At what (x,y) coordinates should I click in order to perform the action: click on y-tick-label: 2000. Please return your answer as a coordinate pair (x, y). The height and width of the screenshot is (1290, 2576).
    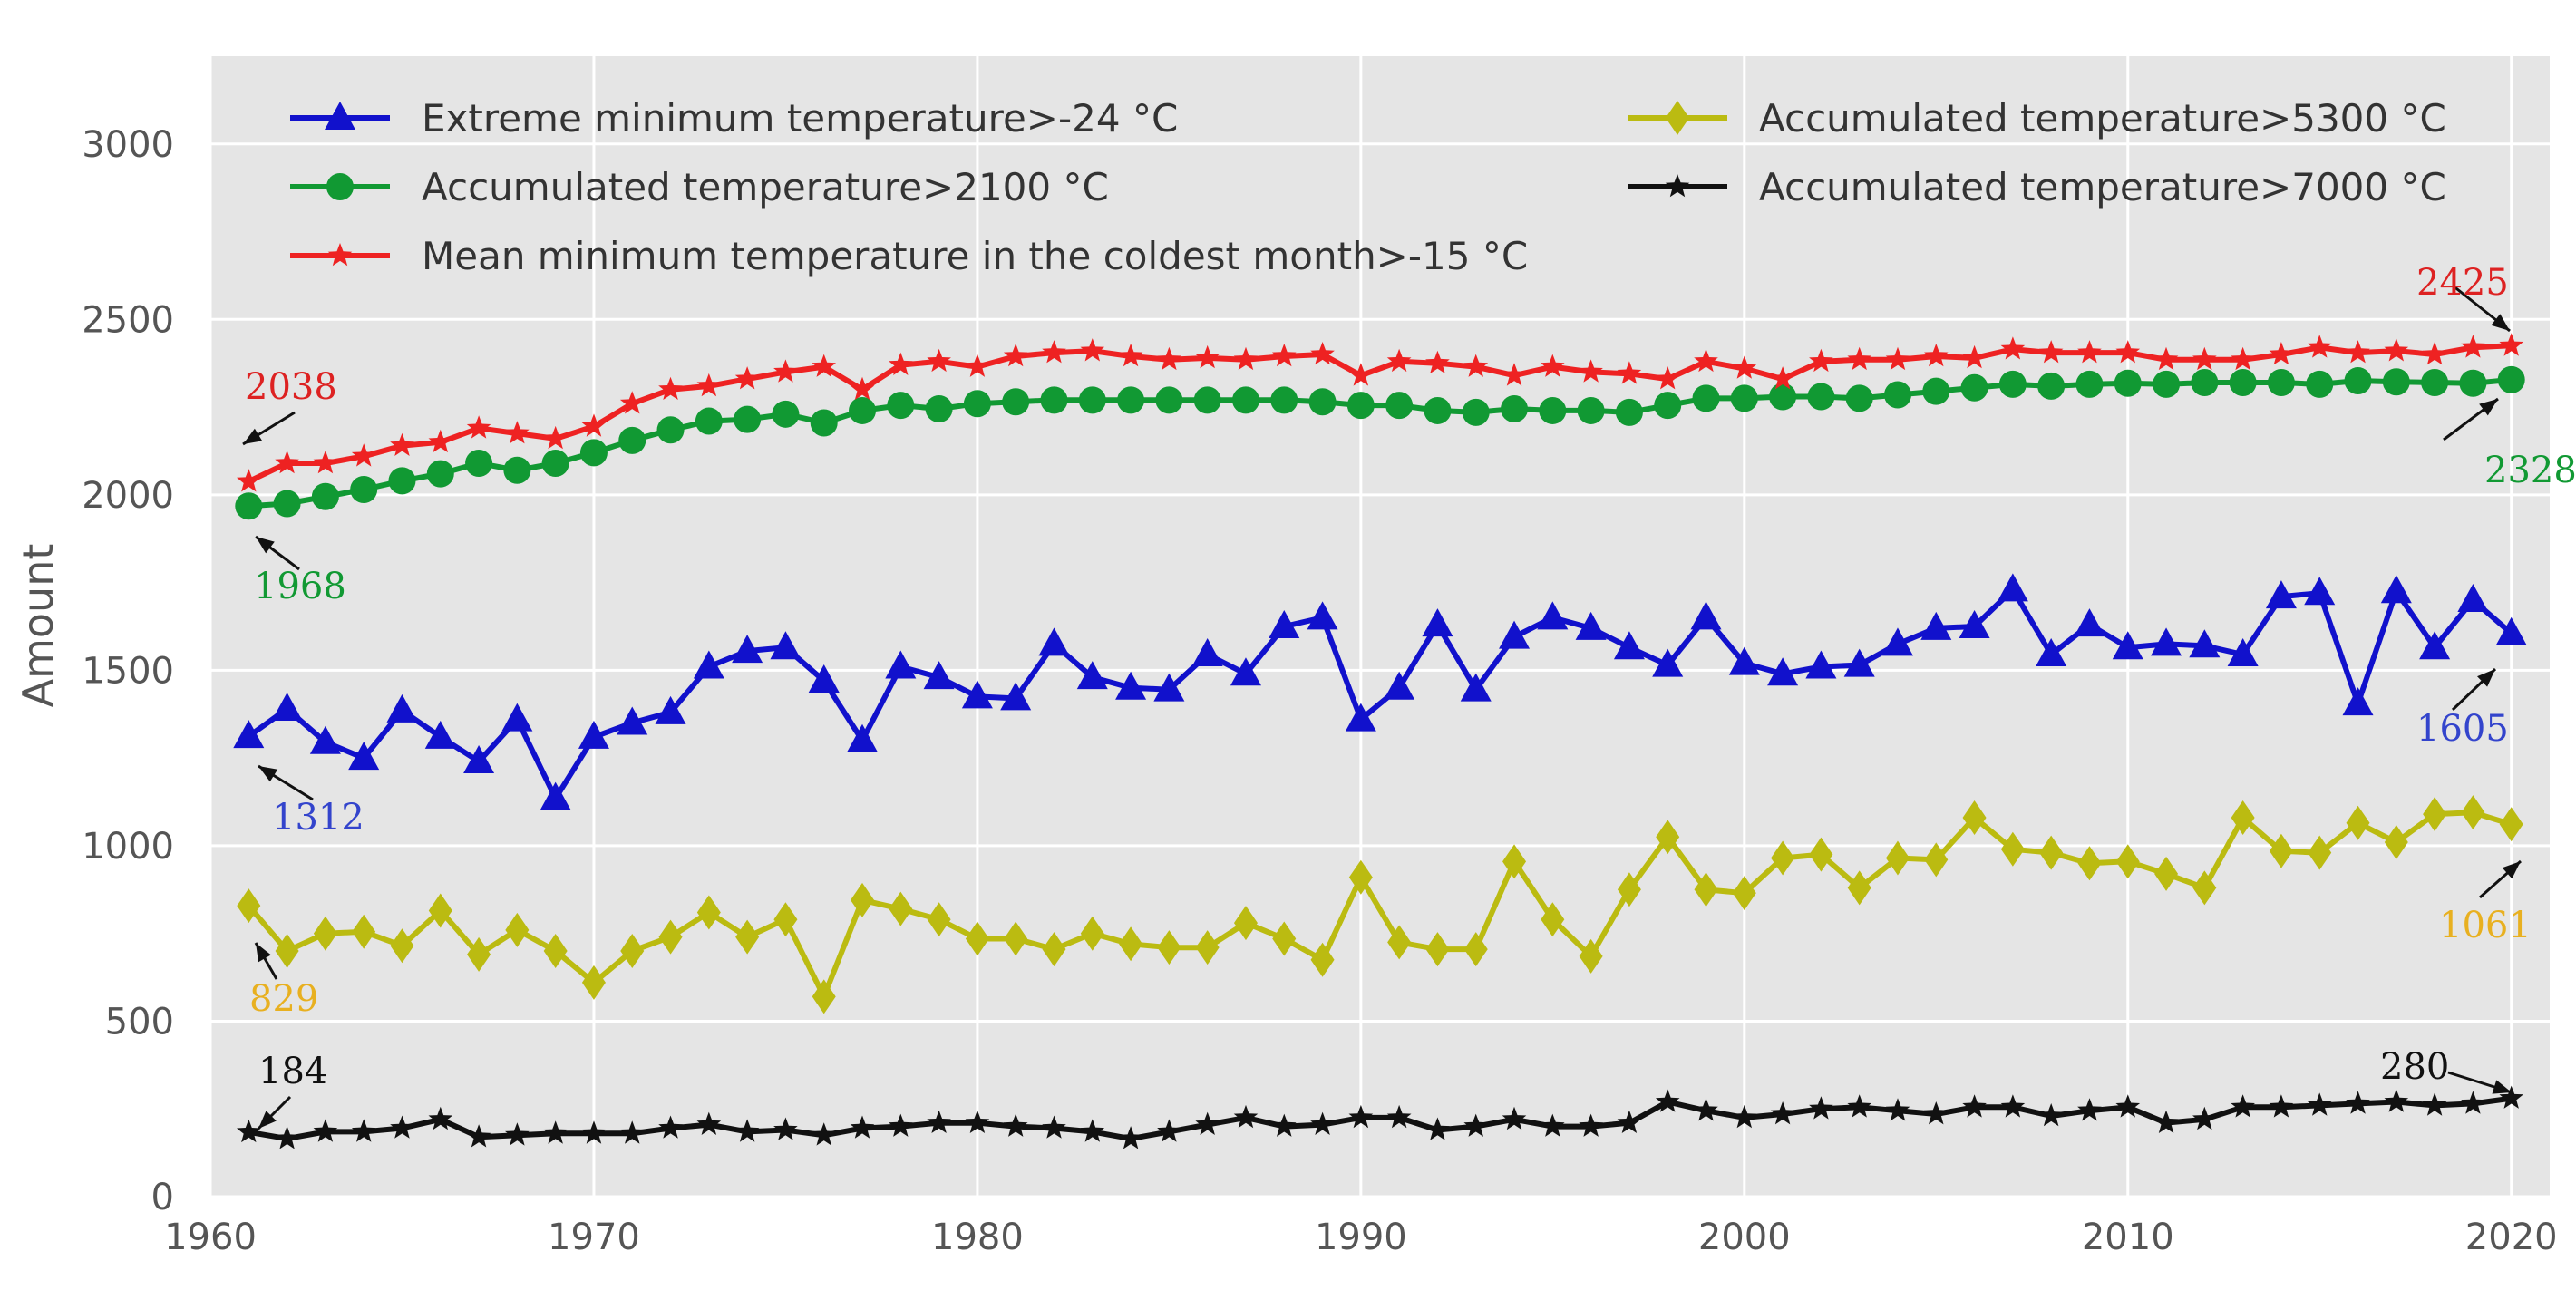
    Looking at the image, I should click on (128, 496).